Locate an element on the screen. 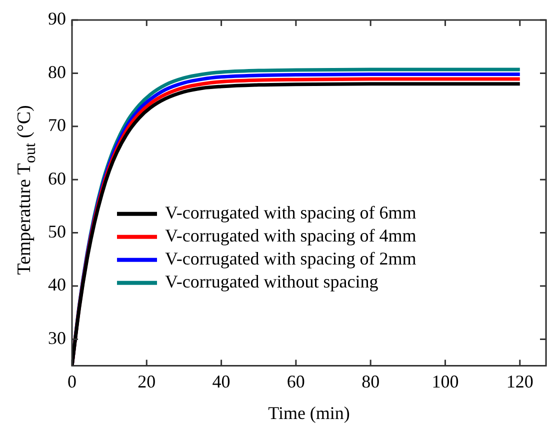 The height and width of the screenshot is (434, 547). y-tick-label: 70 is located at coordinates (57, 125).